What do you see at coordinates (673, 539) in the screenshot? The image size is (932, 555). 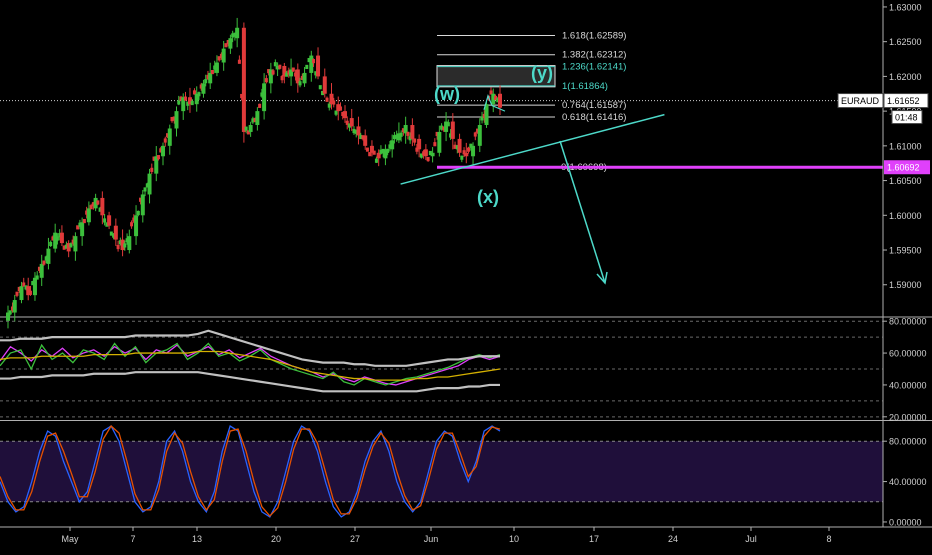 I see `time-tick-label: 24` at bounding box center [673, 539].